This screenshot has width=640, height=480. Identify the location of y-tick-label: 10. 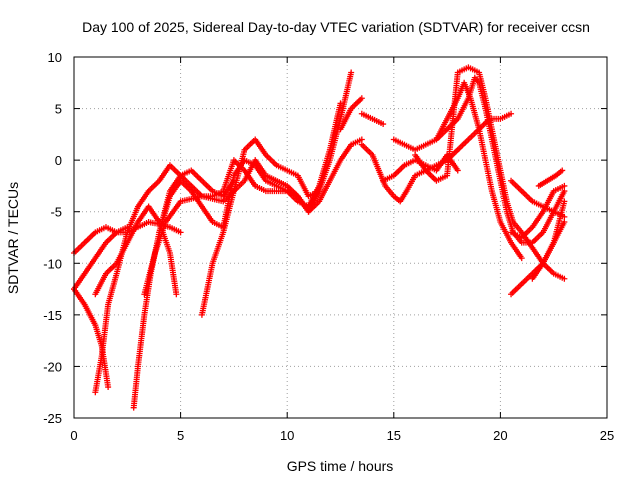
(55, 57).